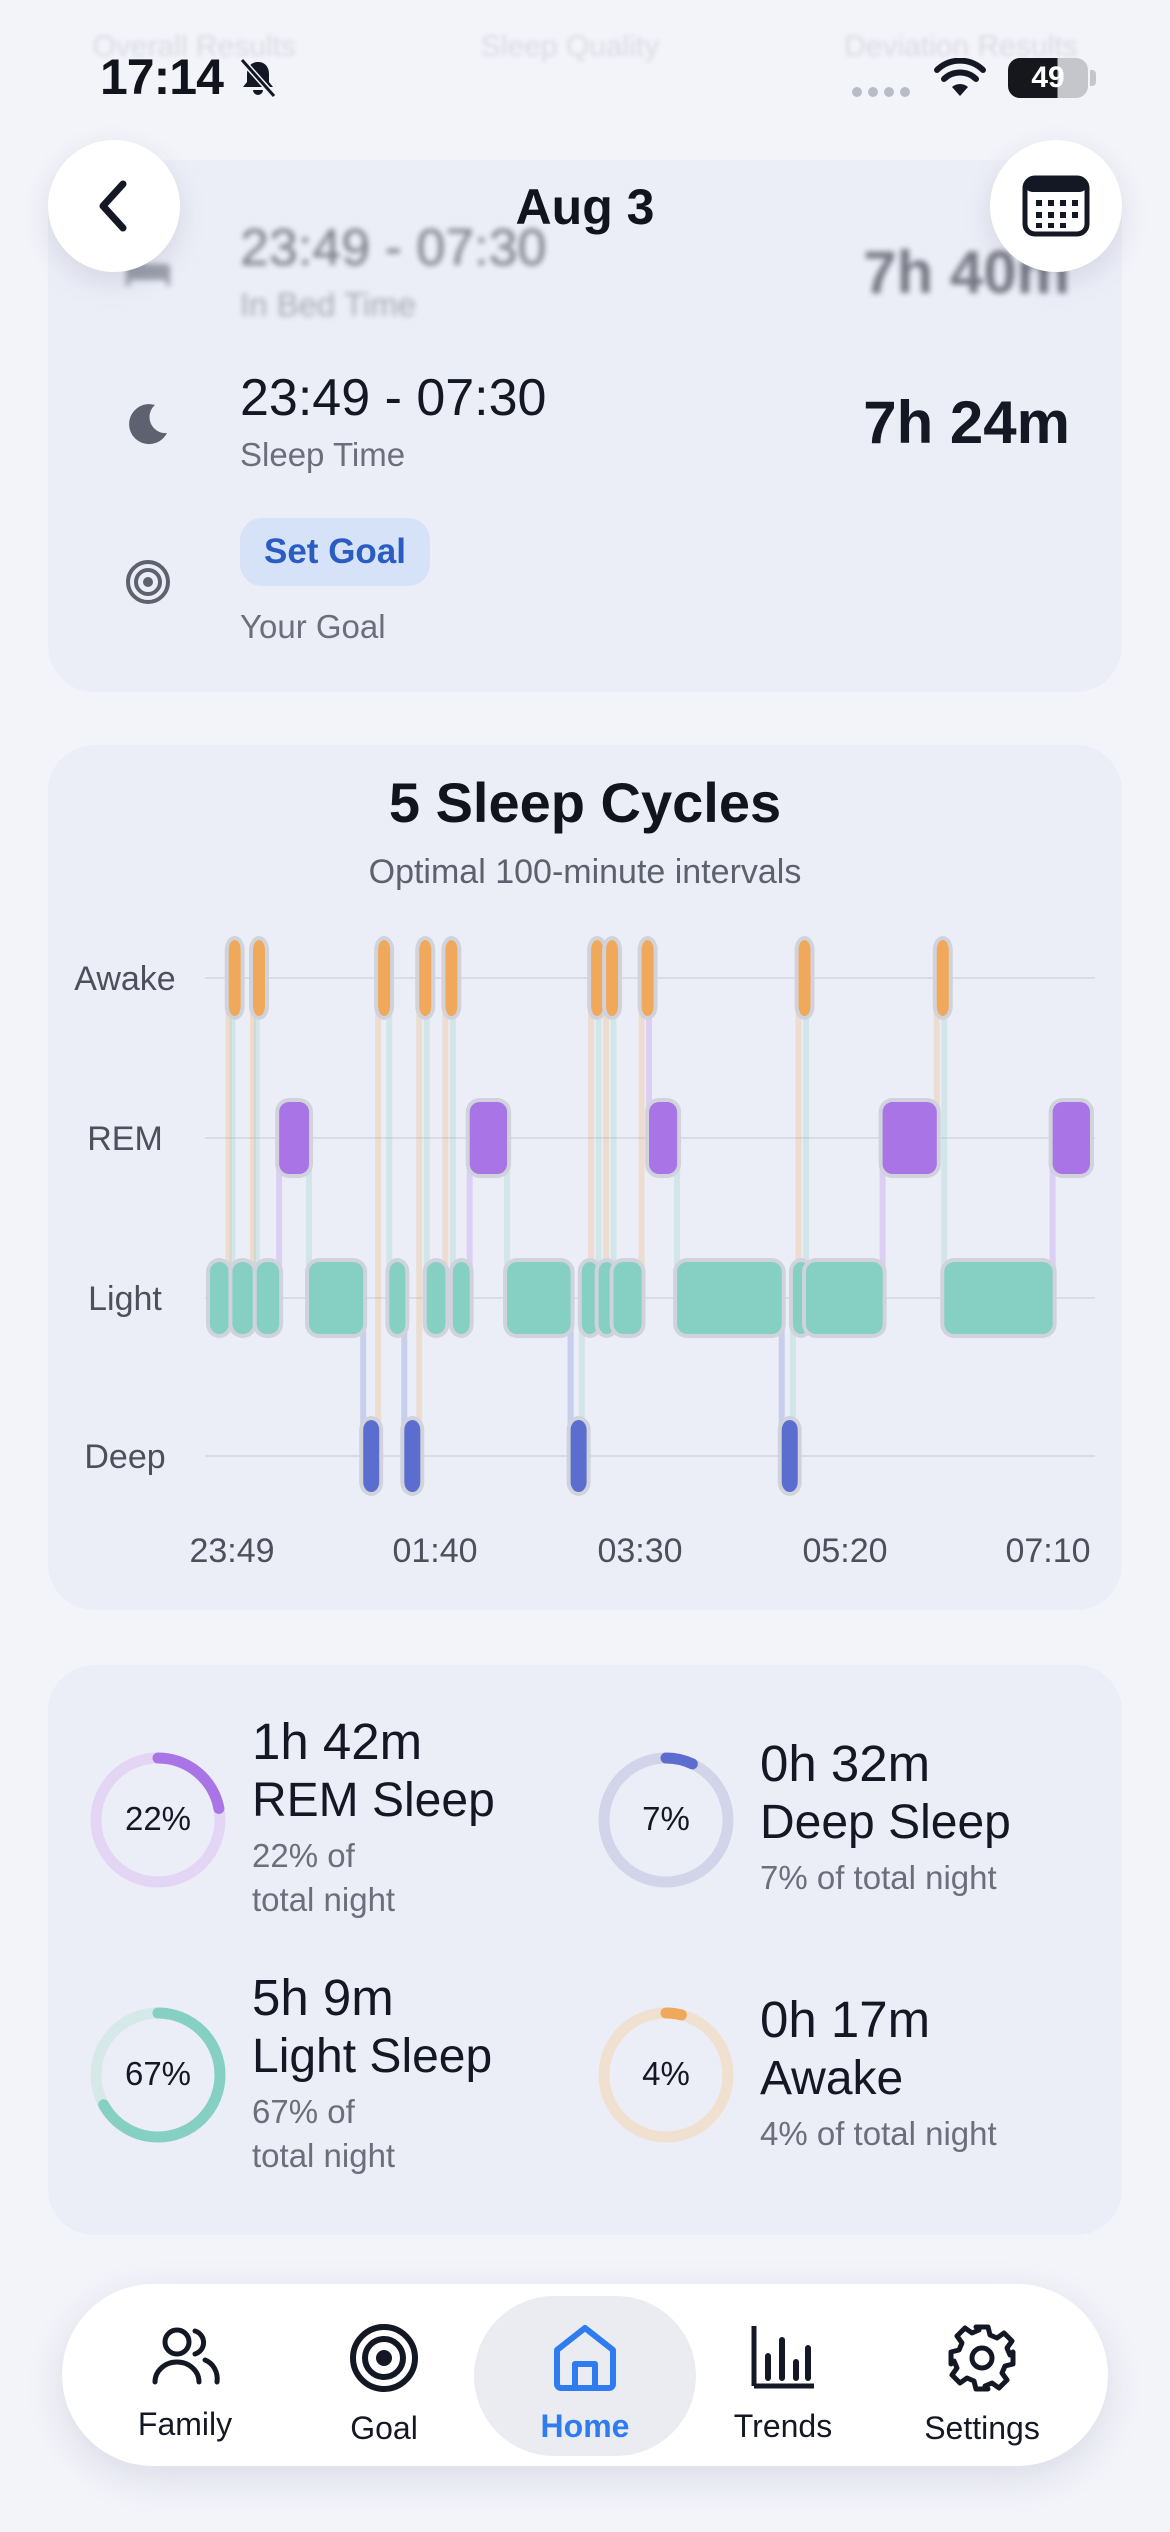 This screenshot has width=1170, height=2532. I want to click on battery-indicator: 49, so click(1048, 78).